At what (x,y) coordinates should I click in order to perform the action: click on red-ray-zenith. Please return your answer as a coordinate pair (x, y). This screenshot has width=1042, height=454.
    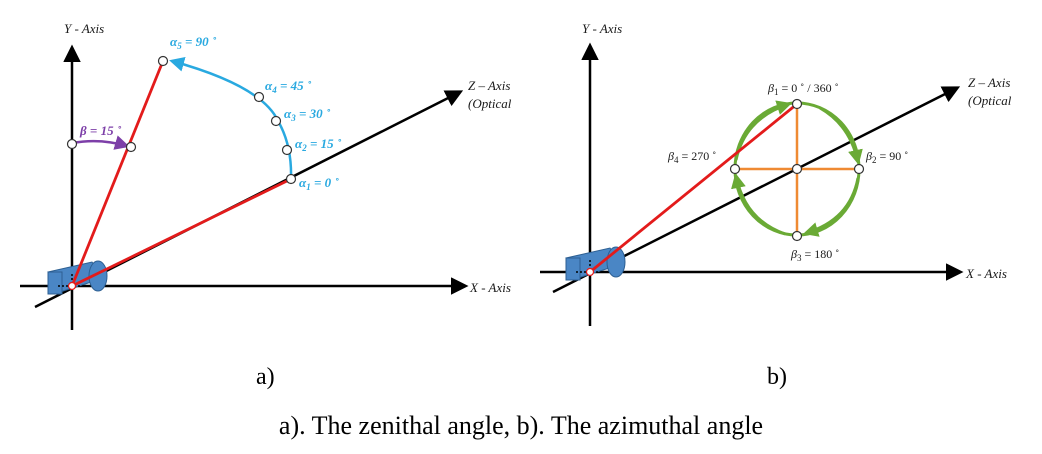
    Looking at the image, I should click on (117, 173).